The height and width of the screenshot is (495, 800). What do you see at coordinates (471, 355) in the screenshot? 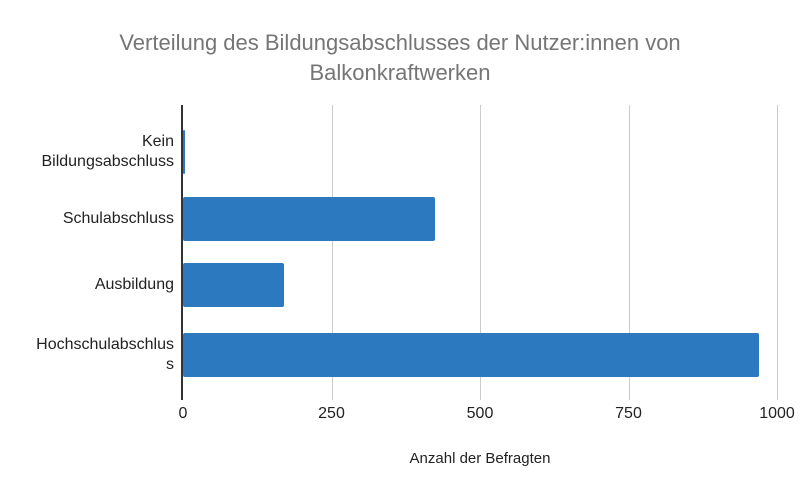
I see `bar-hochschulabschluss` at bounding box center [471, 355].